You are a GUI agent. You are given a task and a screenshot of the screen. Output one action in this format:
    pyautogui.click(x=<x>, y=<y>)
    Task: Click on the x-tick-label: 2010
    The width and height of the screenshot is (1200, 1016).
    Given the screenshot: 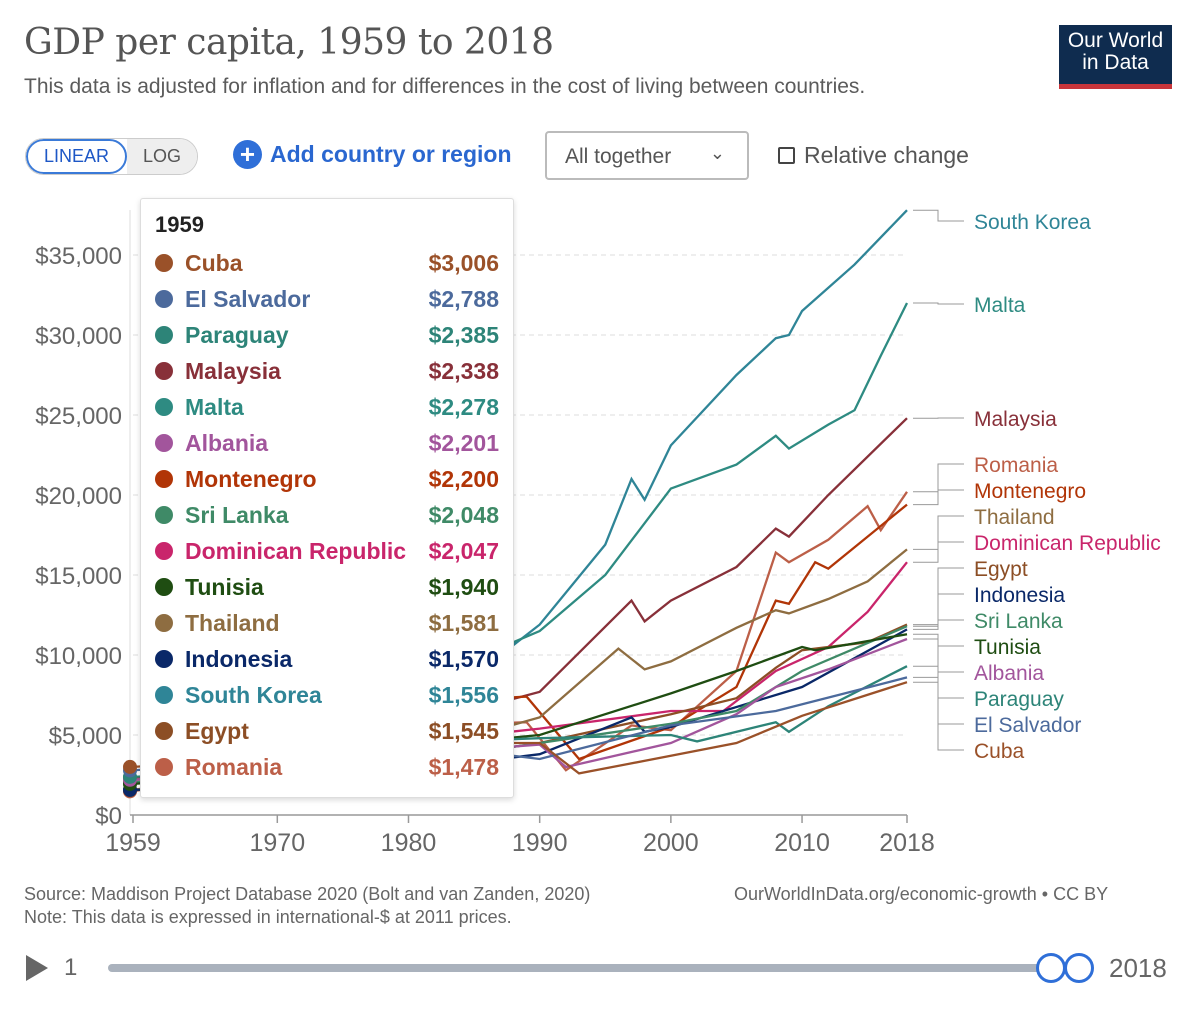 What is the action you would take?
    pyautogui.click(x=802, y=843)
    